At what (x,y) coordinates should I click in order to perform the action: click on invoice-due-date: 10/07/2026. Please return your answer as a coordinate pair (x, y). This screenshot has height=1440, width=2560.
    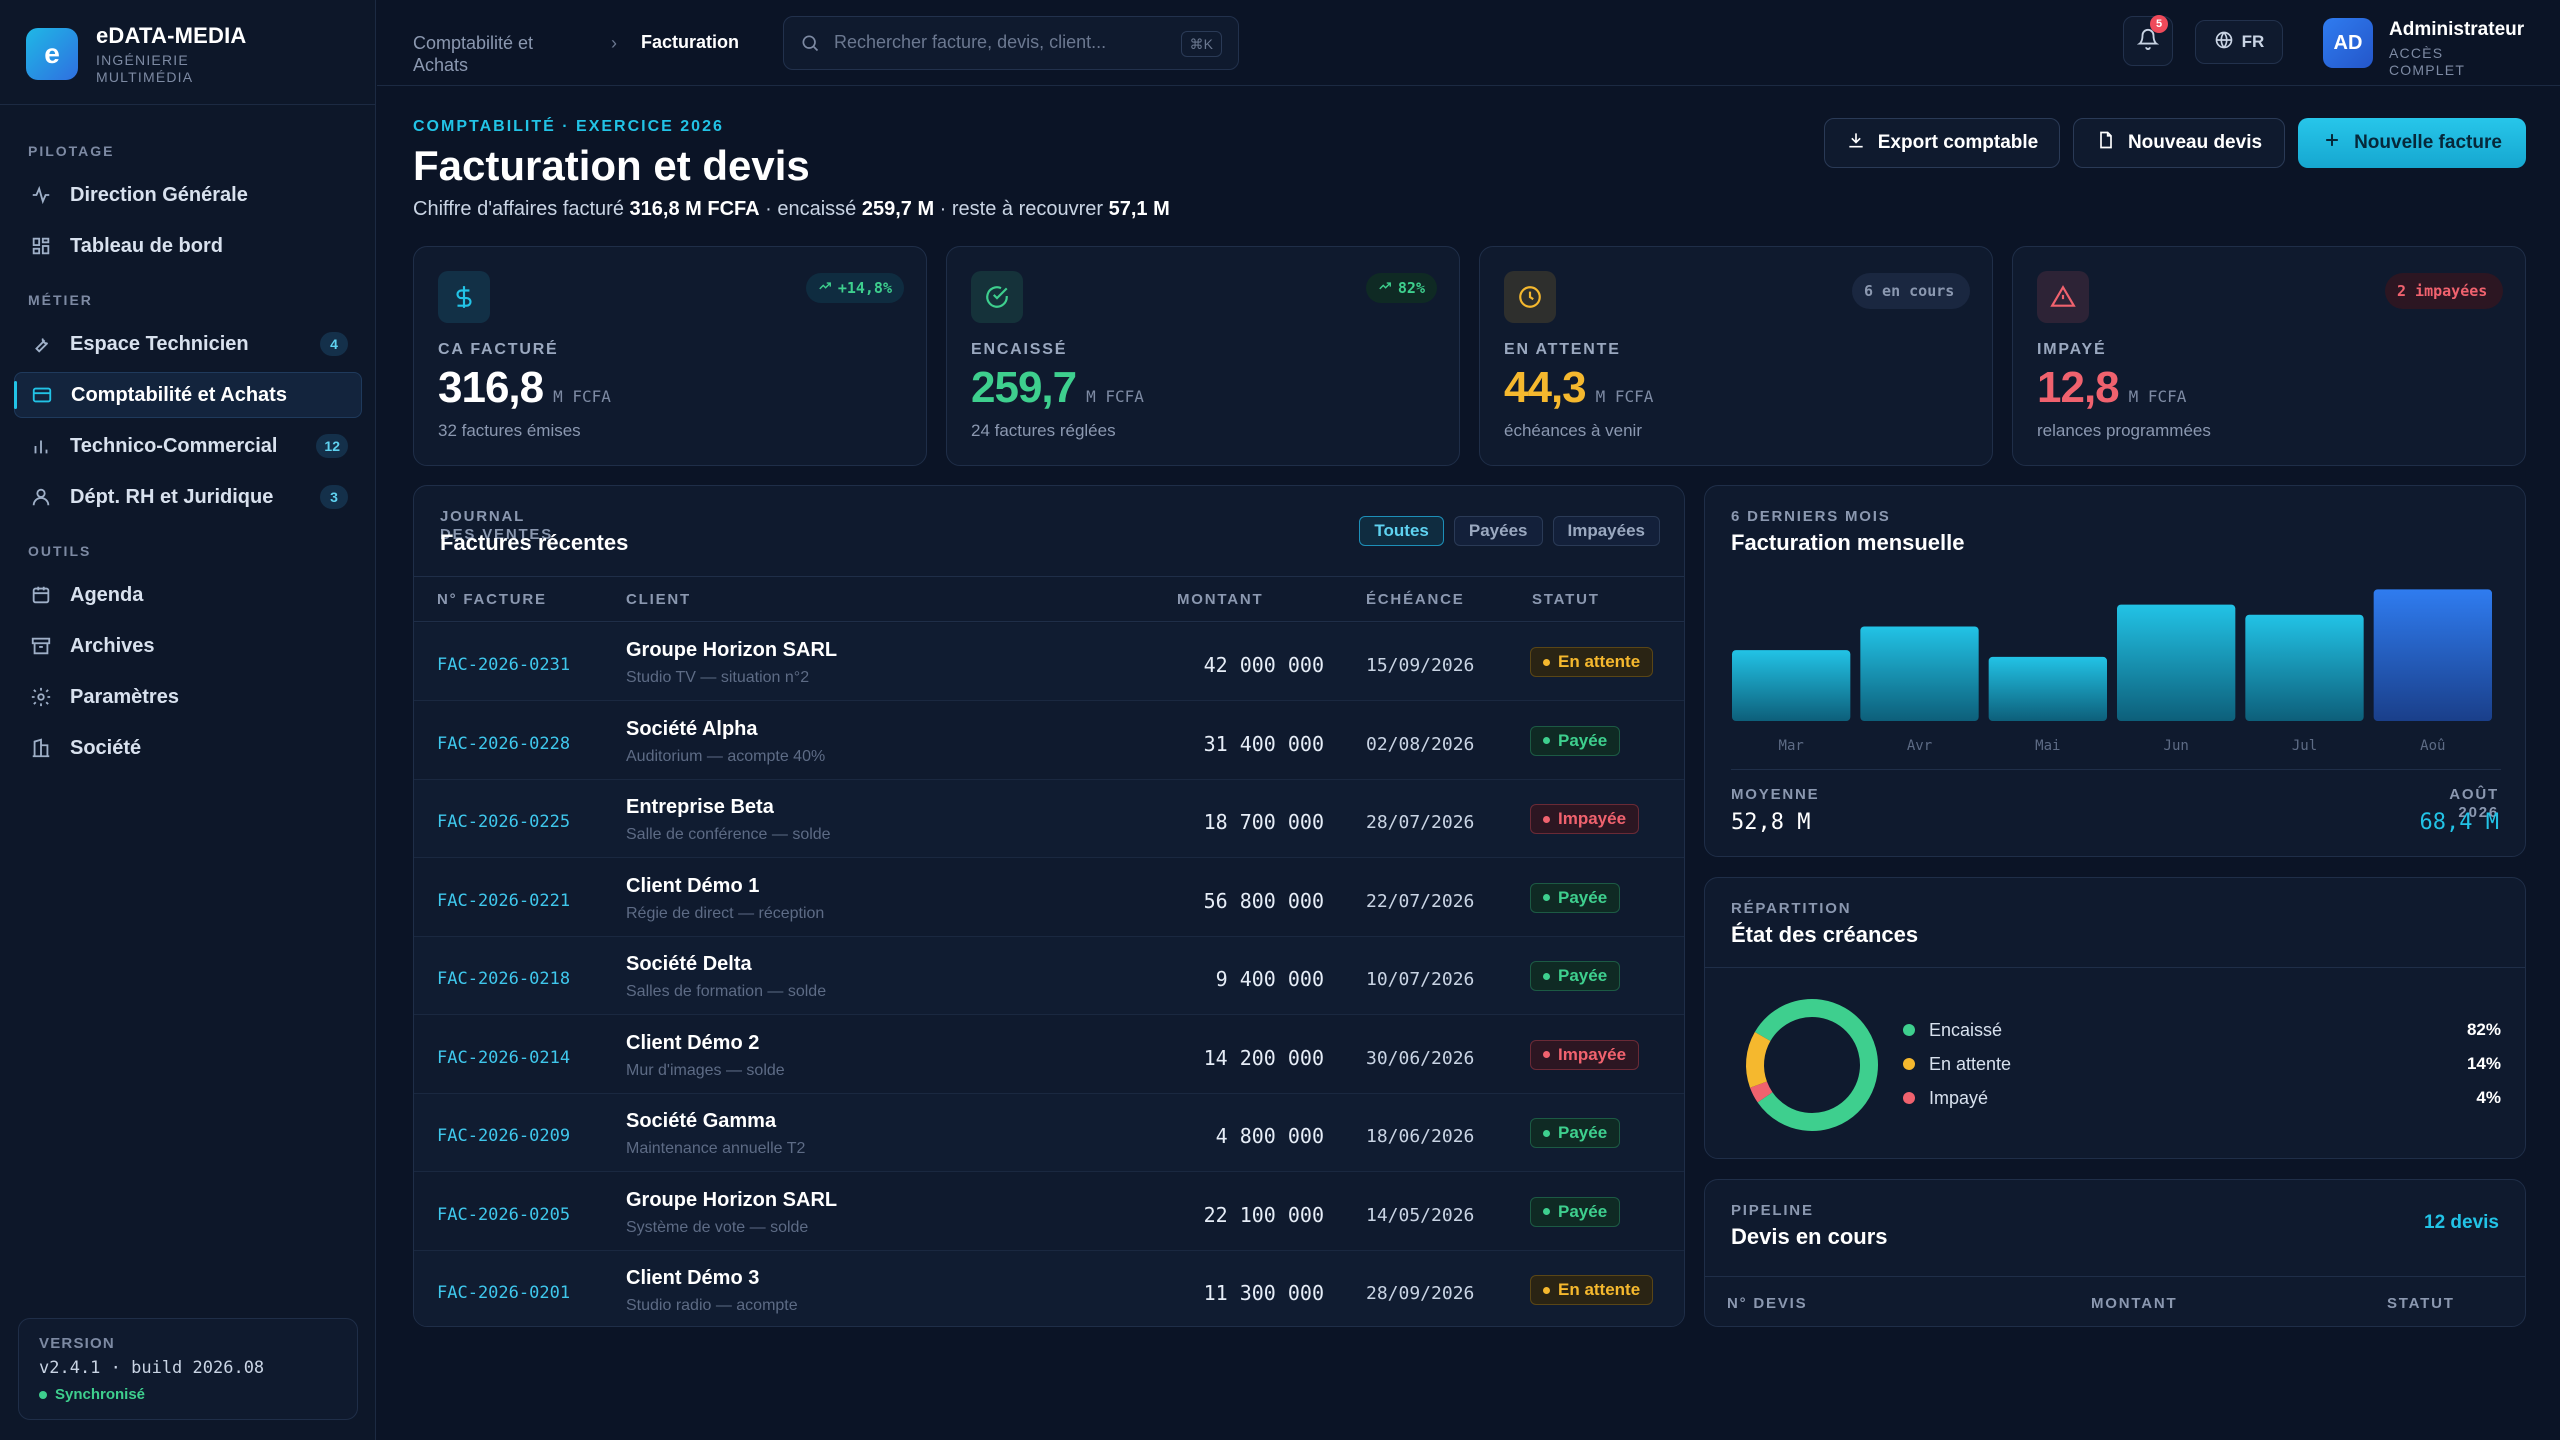
    Looking at the image, I should click on (1420, 979).